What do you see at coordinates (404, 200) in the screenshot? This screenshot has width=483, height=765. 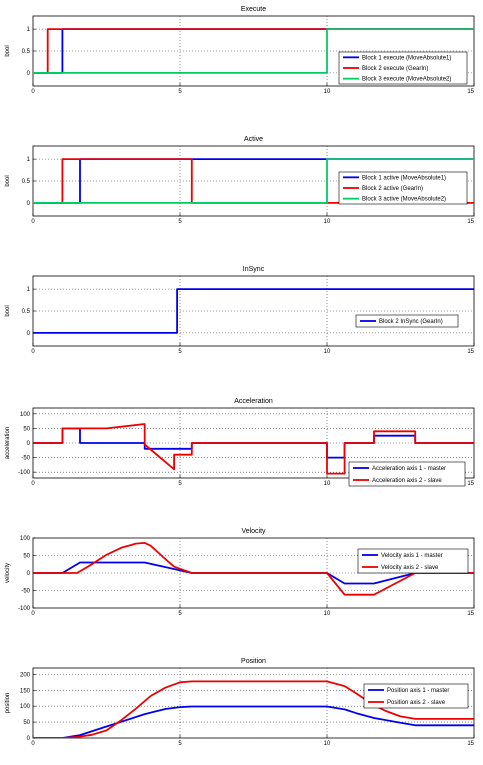 I see `legend-entry: Block 3 active (MoveAbsolute2)` at bounding box center [404, 200].